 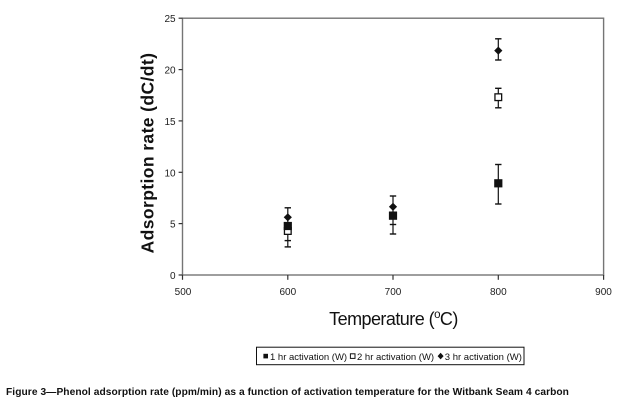 What do you see at coordinates (393, 319) in the screenshot?
I see `svg-text: Temperature (oC)` at bounding box center [393, 319].